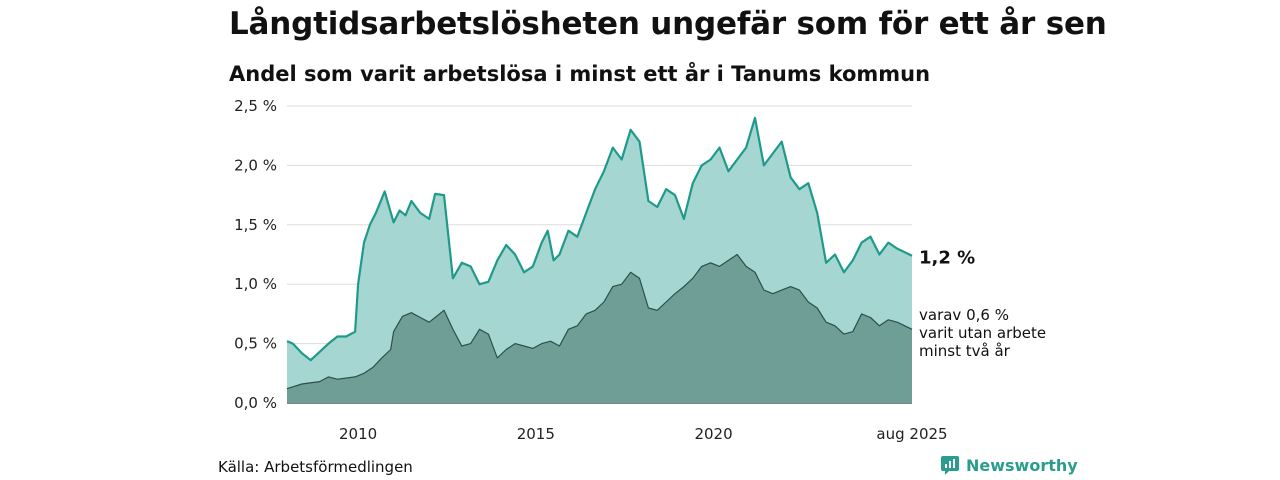 Image resolution: width=1280 pixels, height=480 pixels. What do you see at coordinates (315, 467) in the screenshot?
I see `source-note: Källa: Arbetsförmedlingen` at bounding box center [315, 467].